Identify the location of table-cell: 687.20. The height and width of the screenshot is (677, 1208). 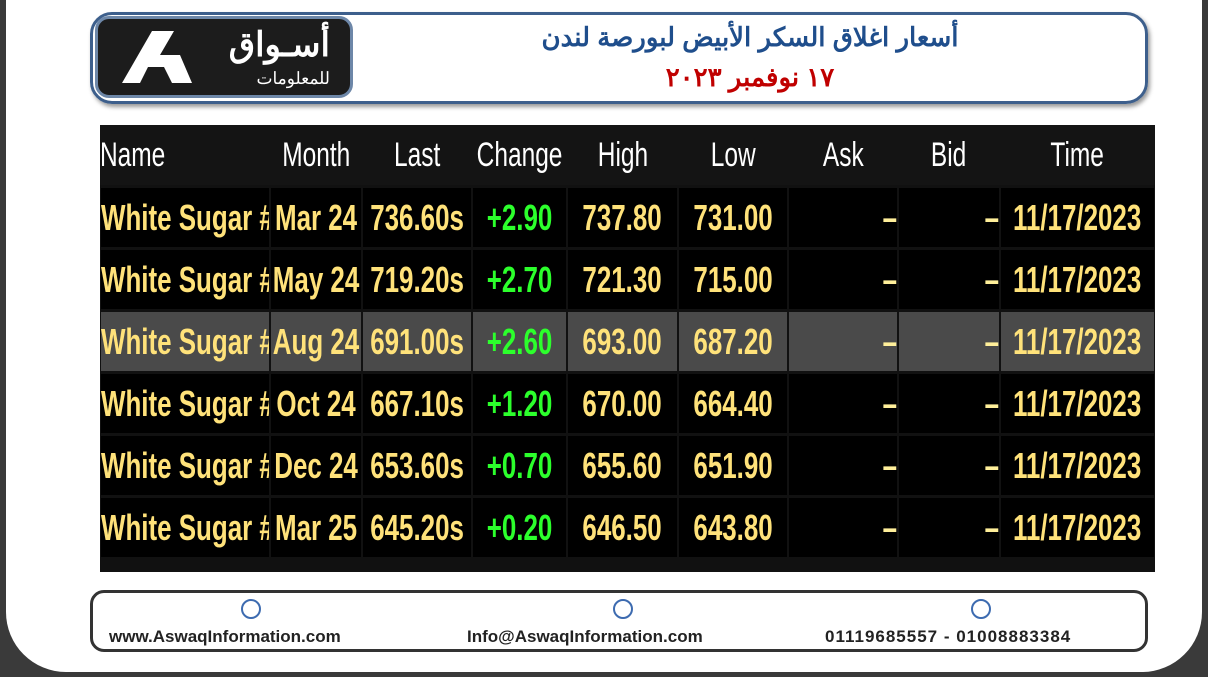
(733, 341).